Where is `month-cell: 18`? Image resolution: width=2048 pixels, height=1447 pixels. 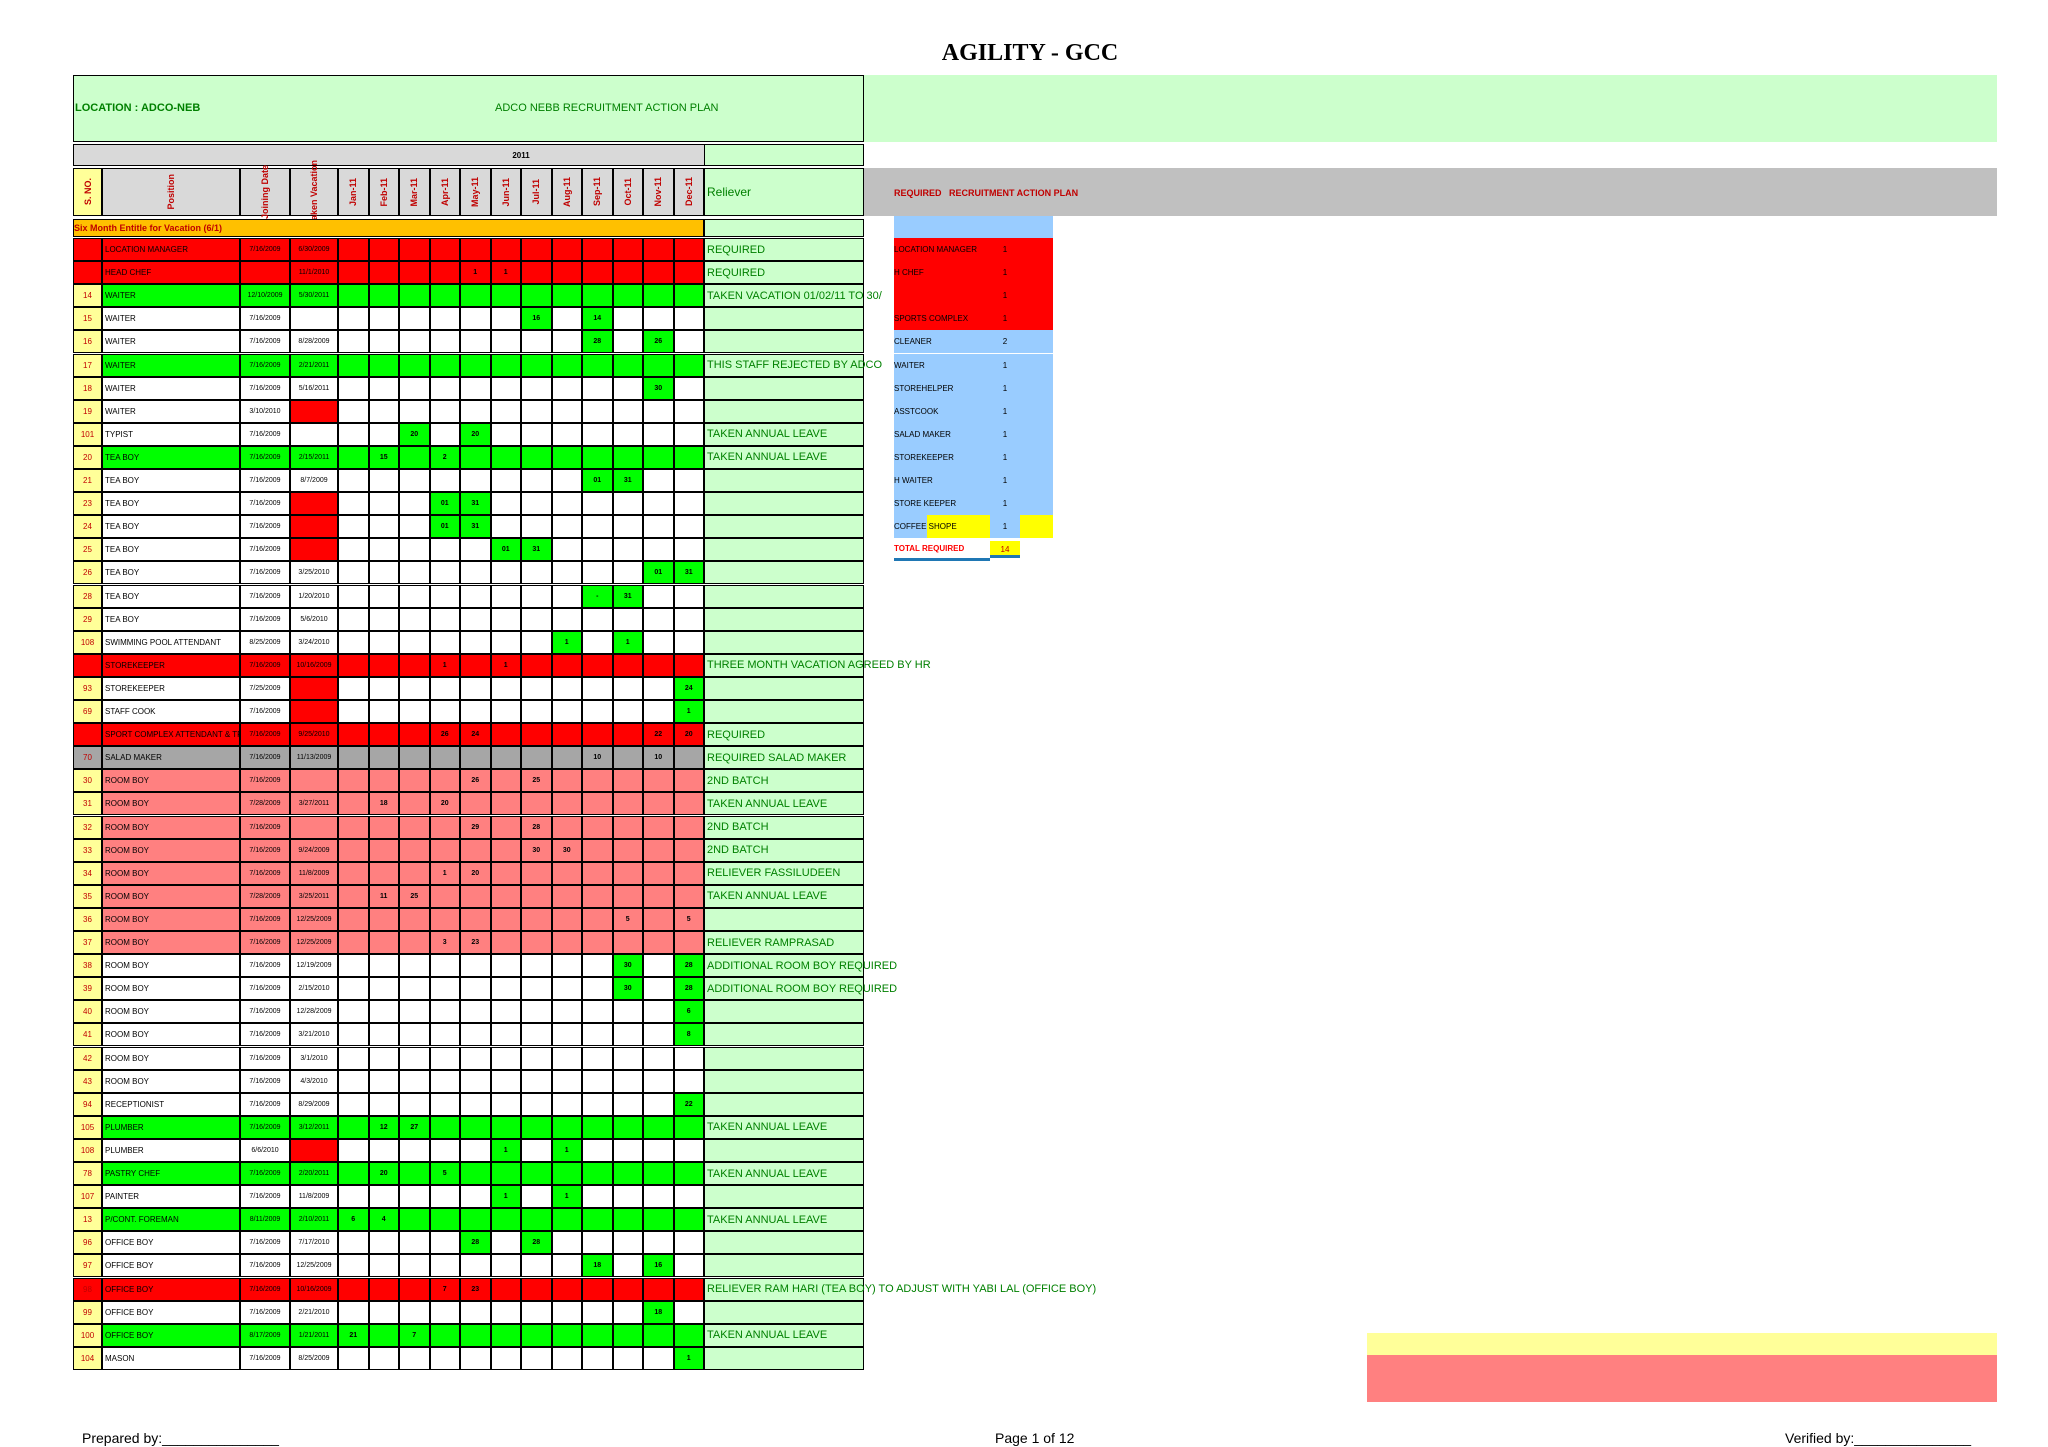
month-cell: 18 is located at coordinates (597, 1266).